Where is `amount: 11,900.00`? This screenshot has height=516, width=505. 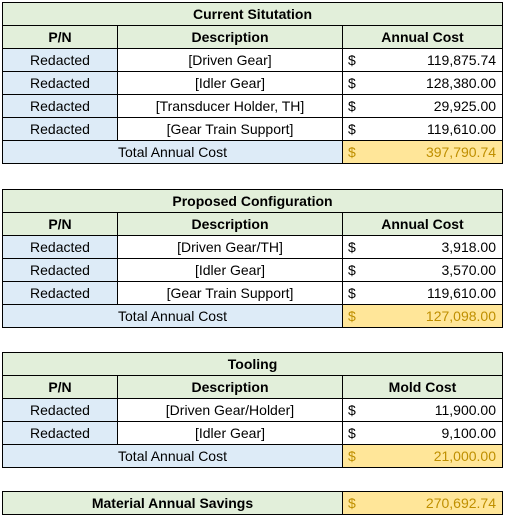 amount: 11,900.00 is located at coordinates (465, 410).